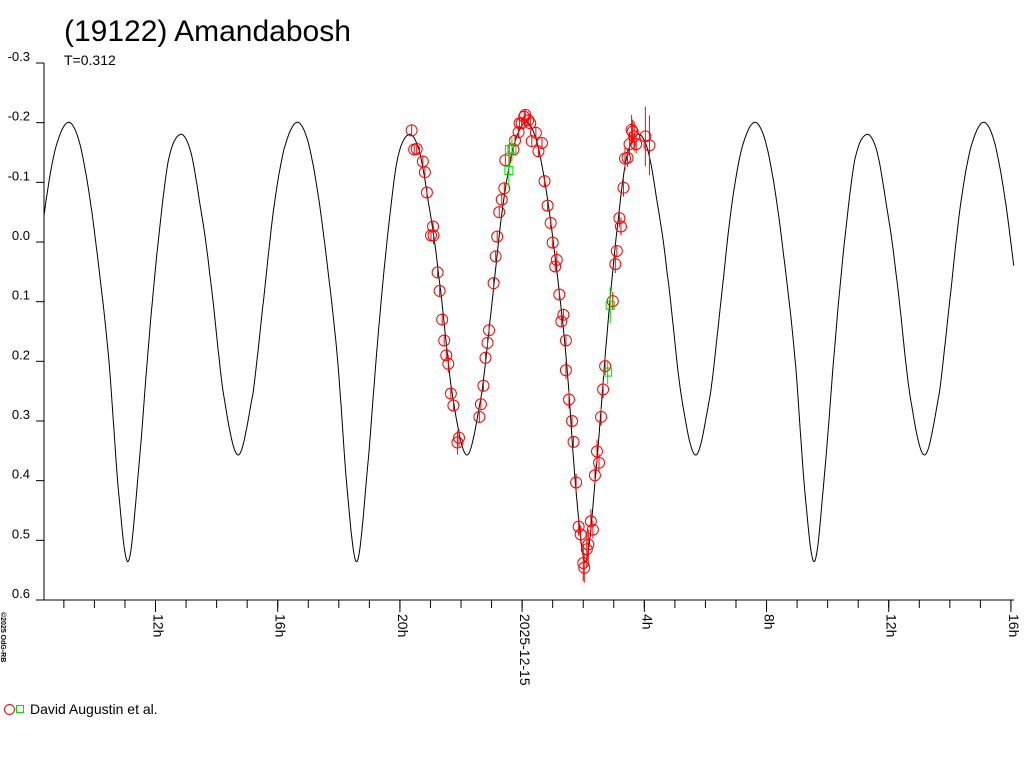 This screenshot has height=768, width=1024. Describe the element at coordinates (21, 354) in the screenshot. I see `y-tick-label: 0.2` at that location.